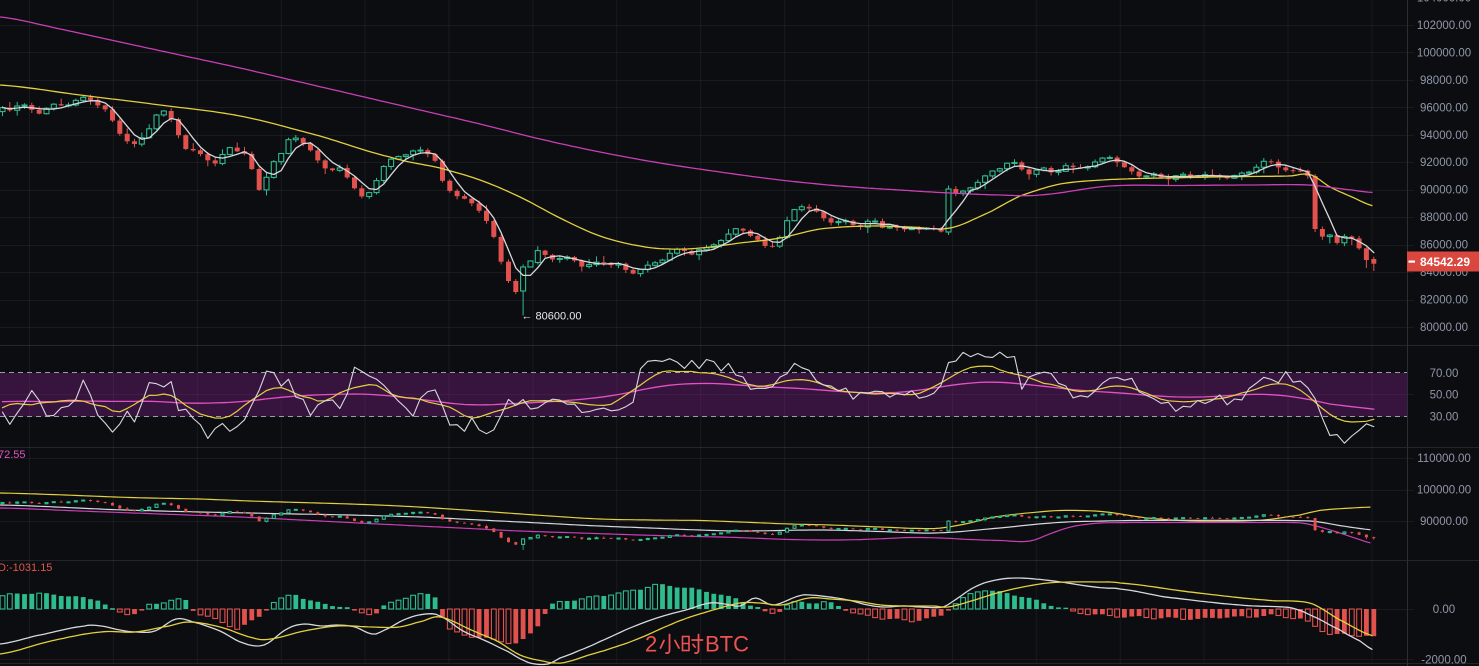  I want to click on svg-text: 72.55, so click(13, 455).